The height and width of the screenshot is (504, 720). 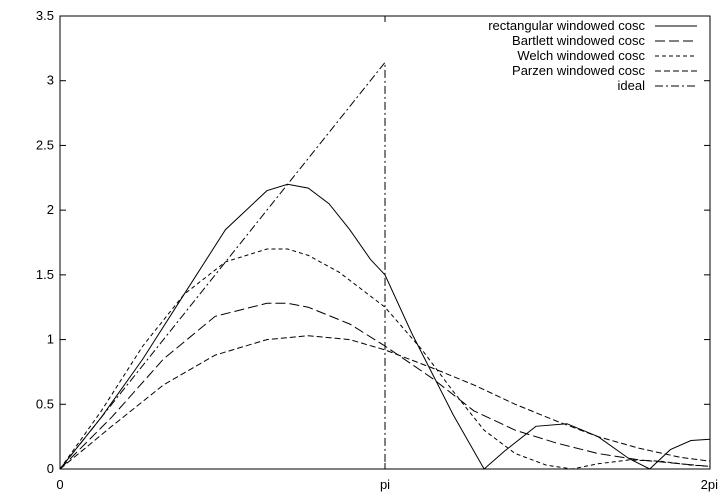 I want to click on y-tick-label: 1.5, so click(x=45, y=274).